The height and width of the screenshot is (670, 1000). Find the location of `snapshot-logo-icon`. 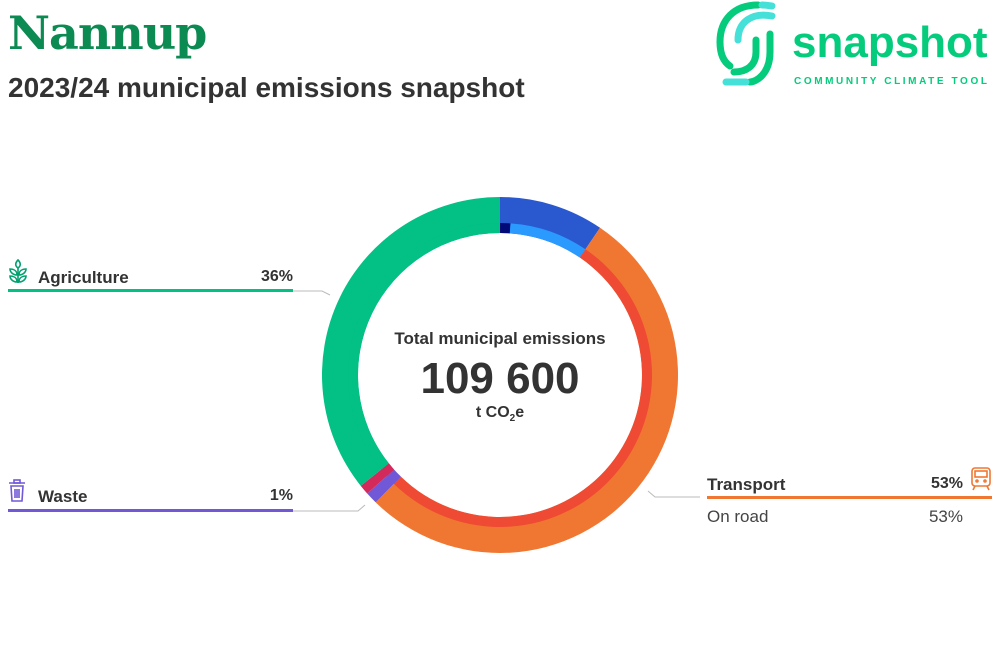

snapshot-logo-icon is located at coordinates (746, 43).